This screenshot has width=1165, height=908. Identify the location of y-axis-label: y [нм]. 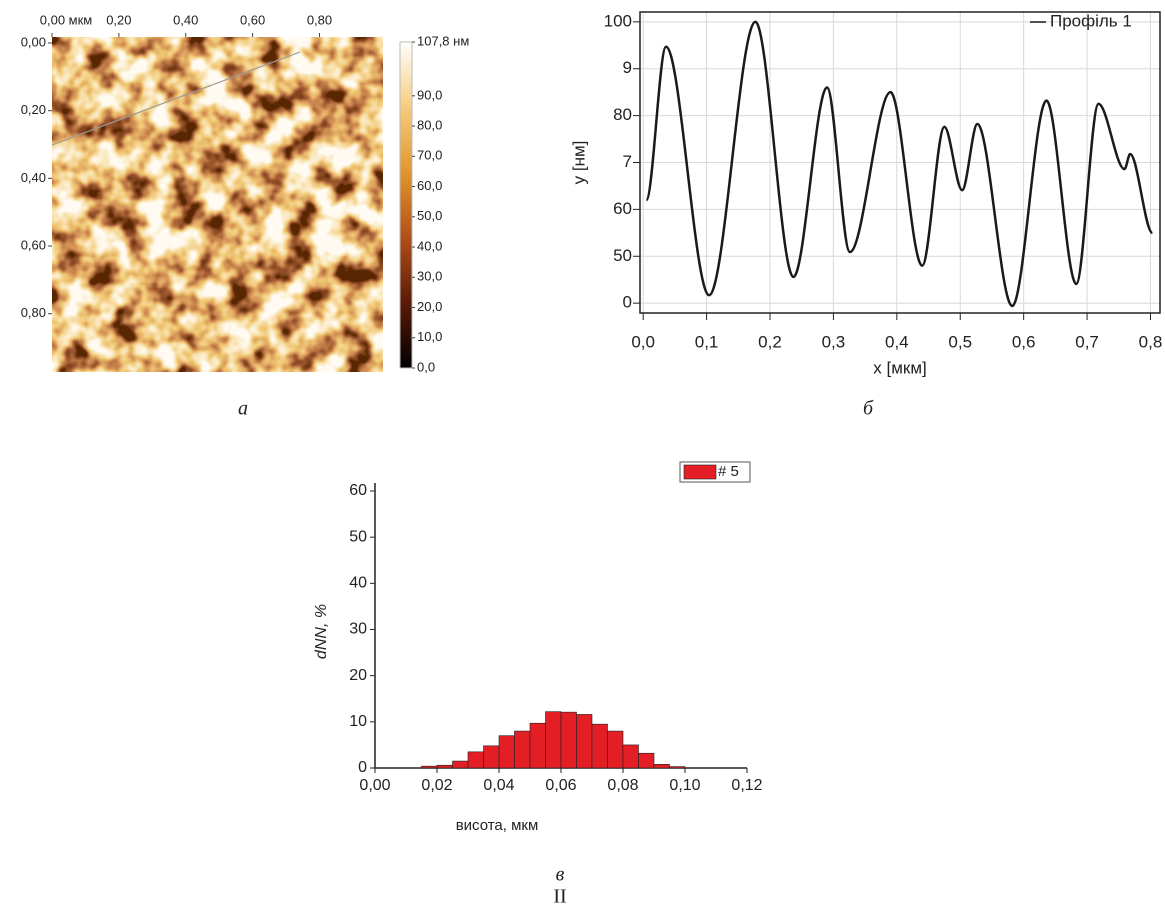
(578, 163).